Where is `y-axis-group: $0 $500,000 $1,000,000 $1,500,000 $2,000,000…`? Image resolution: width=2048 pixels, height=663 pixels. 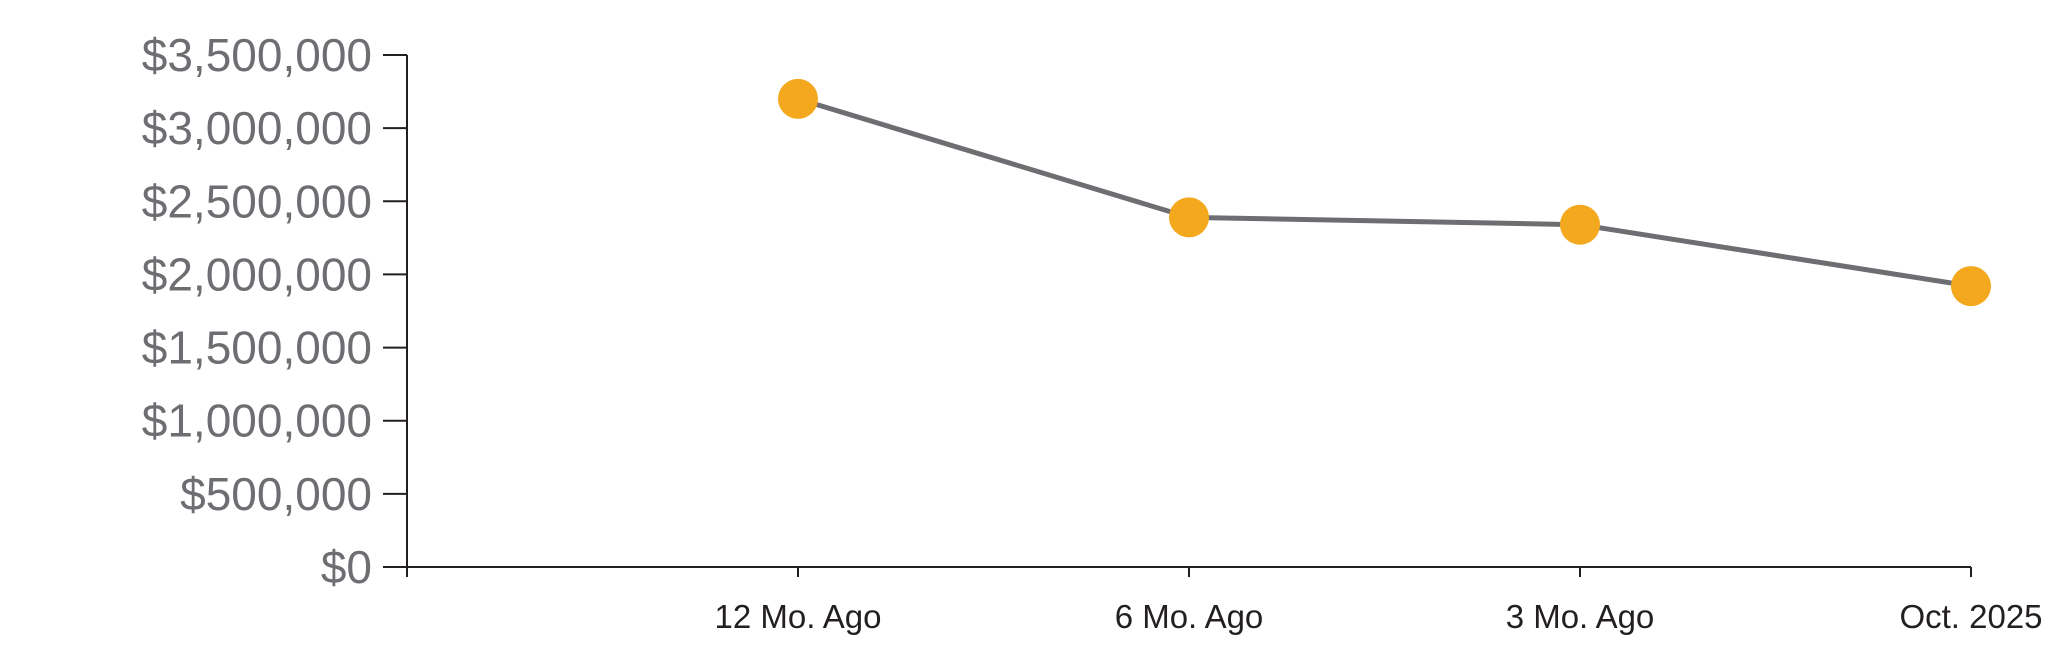 y-axis-group: $0 $500,000 $1,000,000 $1,500,000 $2,000,000… is located at coordinates (275, 311).